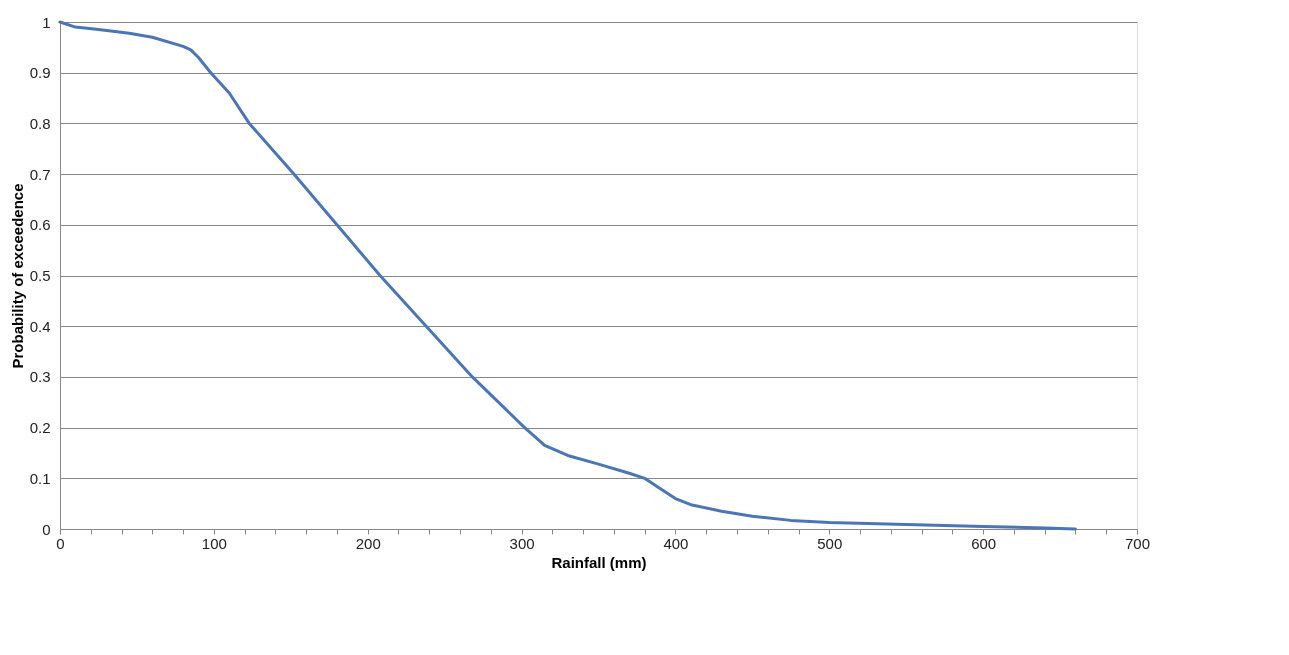 Image resolution: width=1289 pixels, height=655 pixels. I want to click on y-tick-label: 1, so click(46, 22).